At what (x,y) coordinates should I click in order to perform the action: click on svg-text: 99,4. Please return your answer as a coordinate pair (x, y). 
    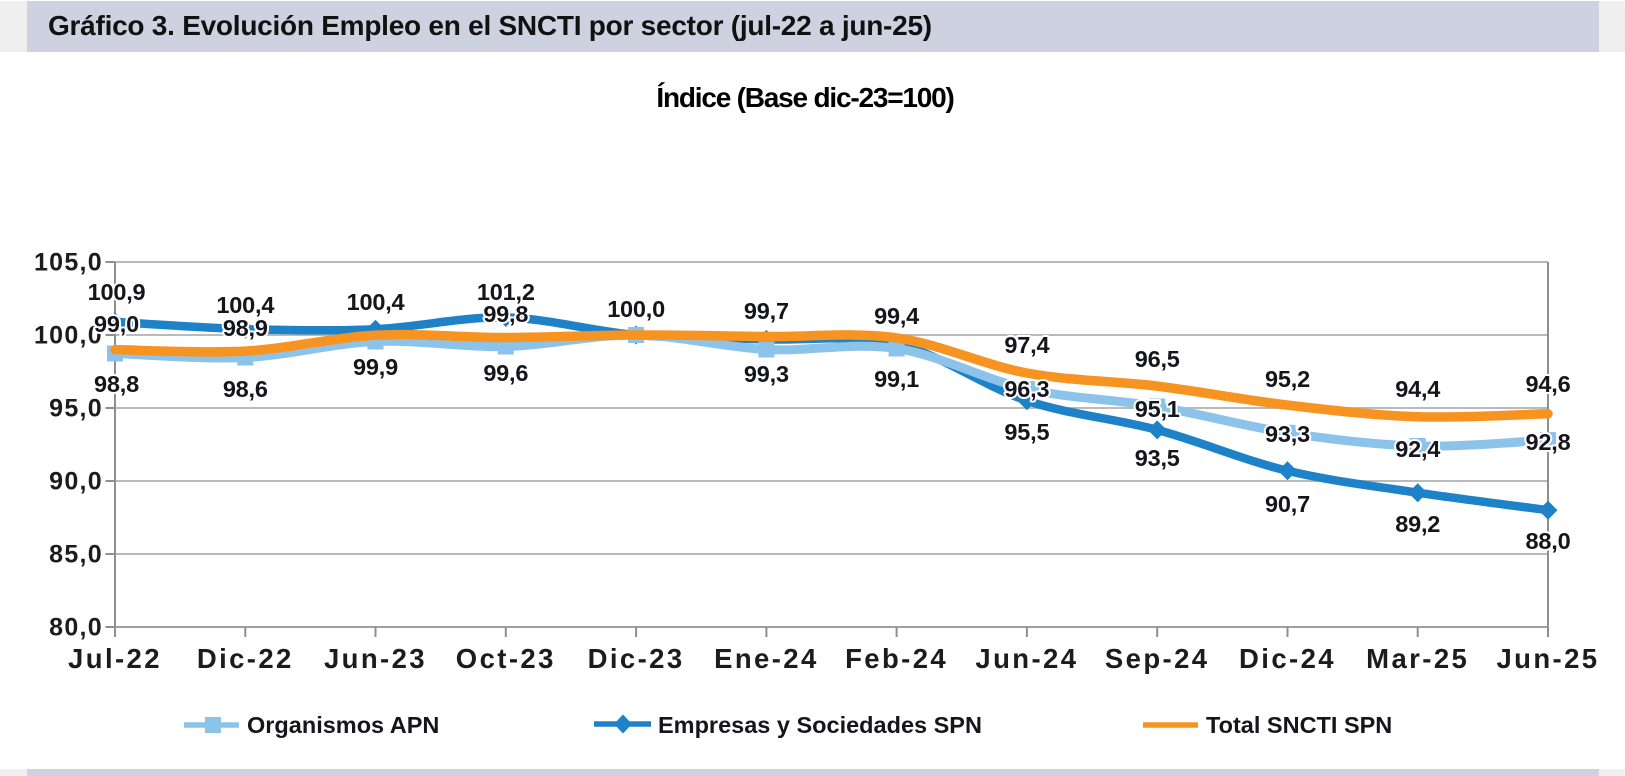
    Looking at the image, I should click on (896, 316).